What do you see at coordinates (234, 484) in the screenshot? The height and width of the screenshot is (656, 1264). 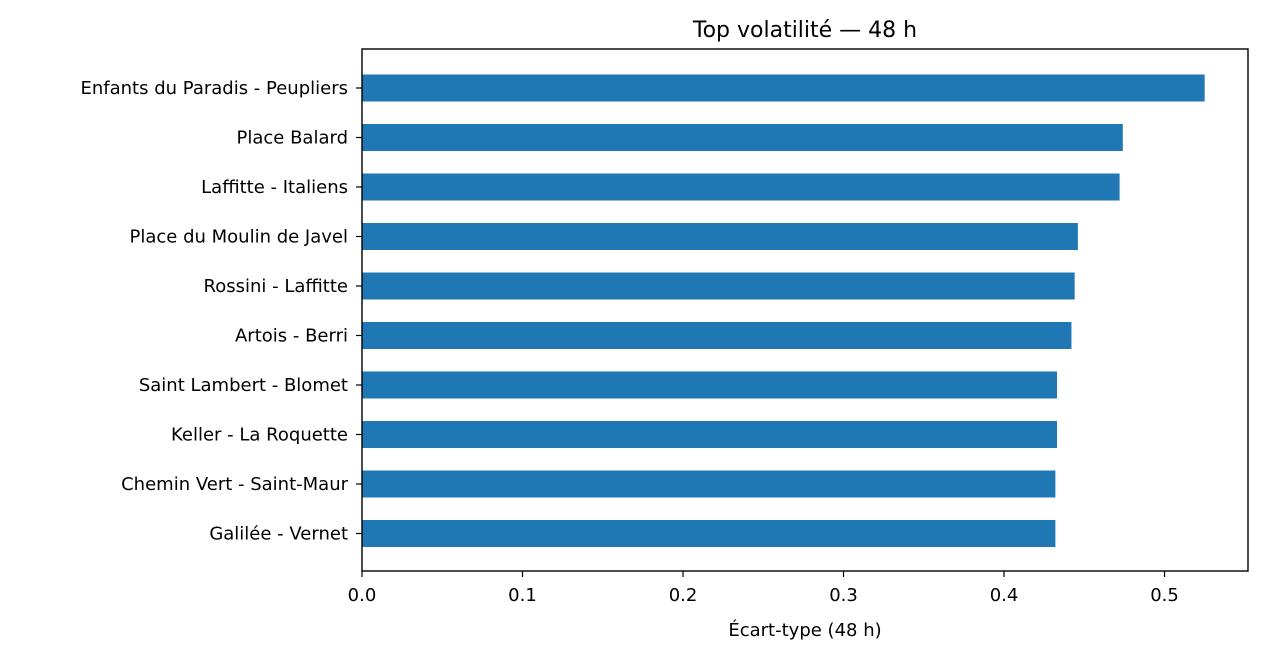 I see `y-tick-label: Chemin Vert - Saint-Maur` at bounding box center [234, 484].